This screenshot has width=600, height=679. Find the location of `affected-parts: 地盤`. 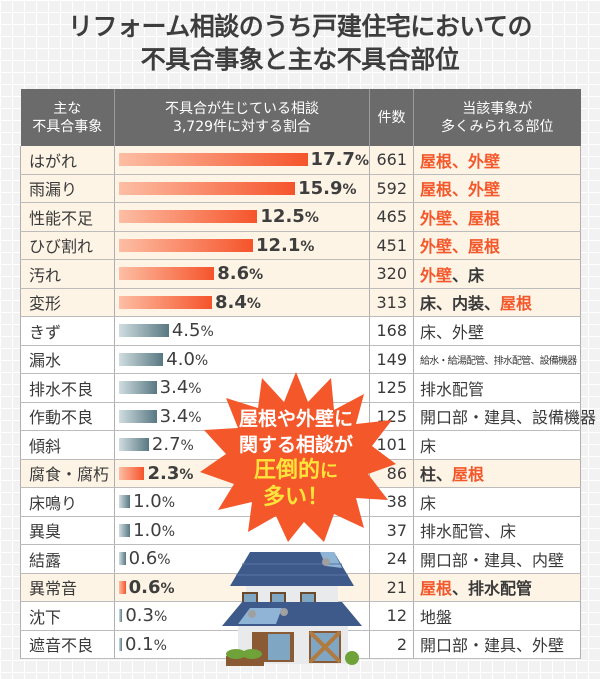

affected-parts: 地盤 is located at coordinates (497, 616).